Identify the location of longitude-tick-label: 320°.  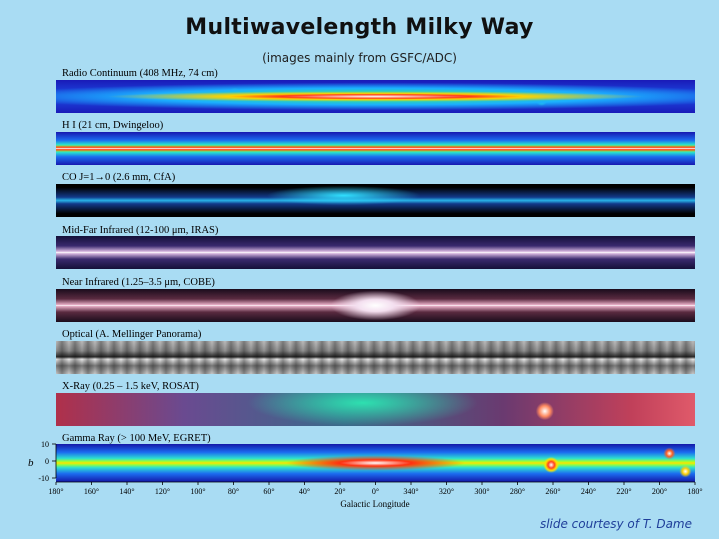
(446, 491).